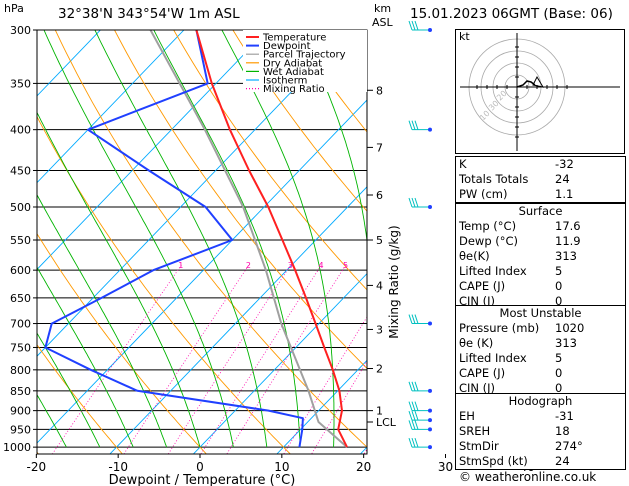  What do you see at coordinates (464, 36) in the screenshot?
I see `hodograph-unit-label: kt` at bounding box center [464, 36].